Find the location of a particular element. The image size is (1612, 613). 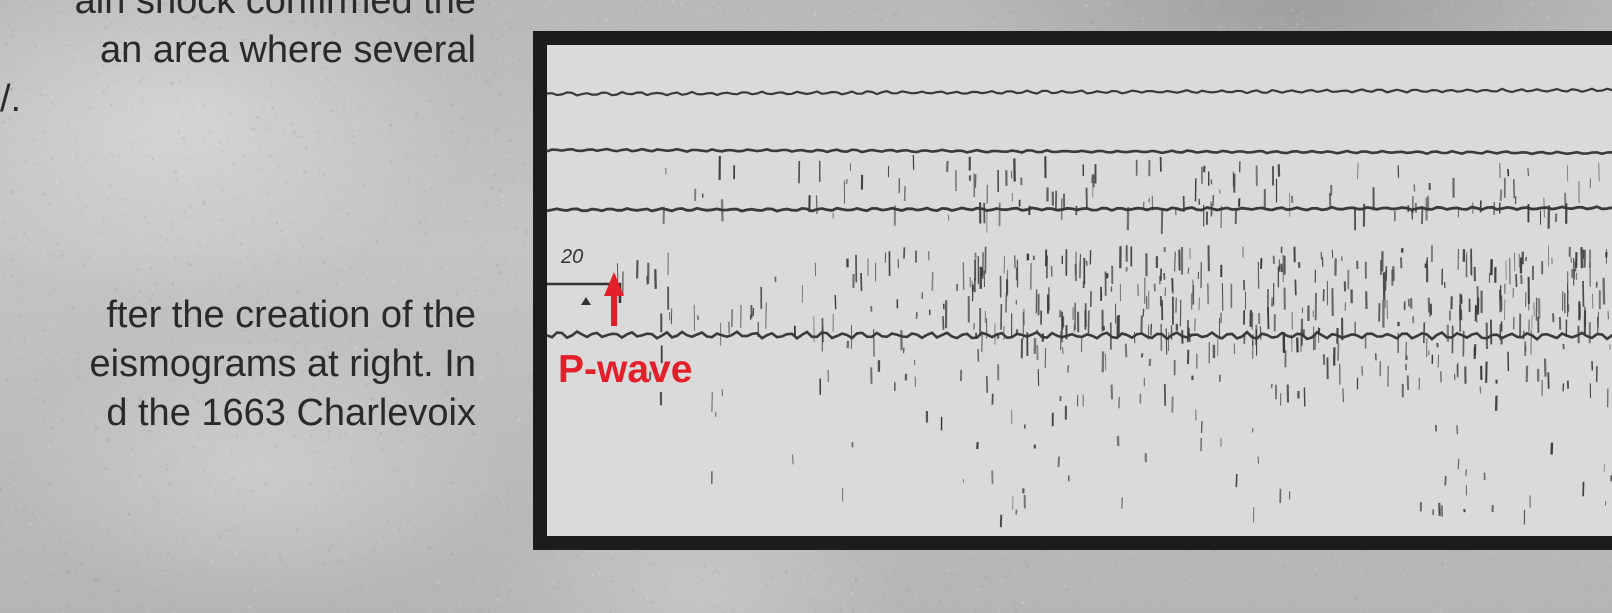

pwave-label: P-wave is located at coordinates (625, 369).